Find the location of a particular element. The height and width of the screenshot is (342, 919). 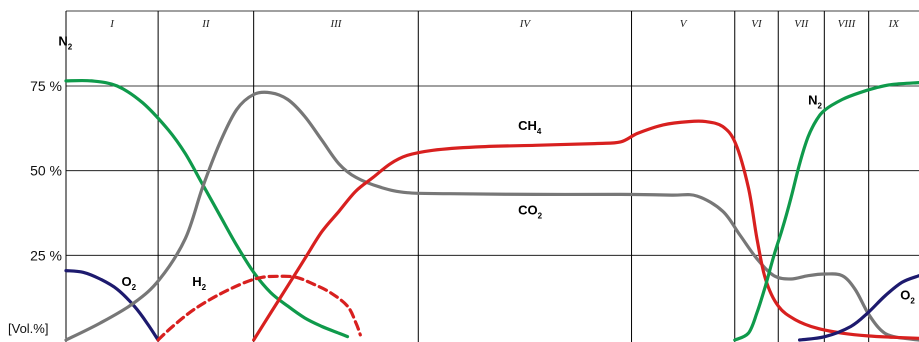

phase-label-II: II is located at coordinates (206, 24).